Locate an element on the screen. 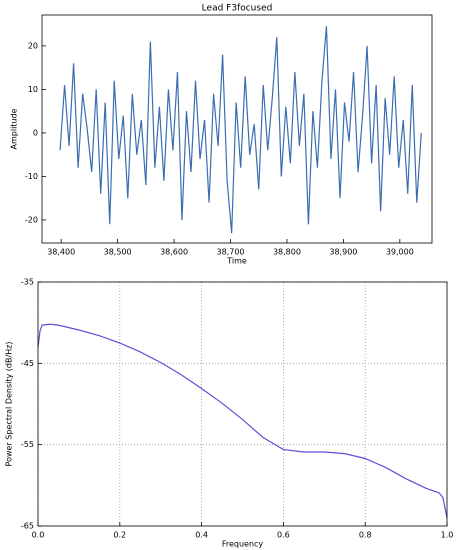 This screenshot has height=550, width=457. x-tick-label: 38,400 is located at coordinates (61, 252).